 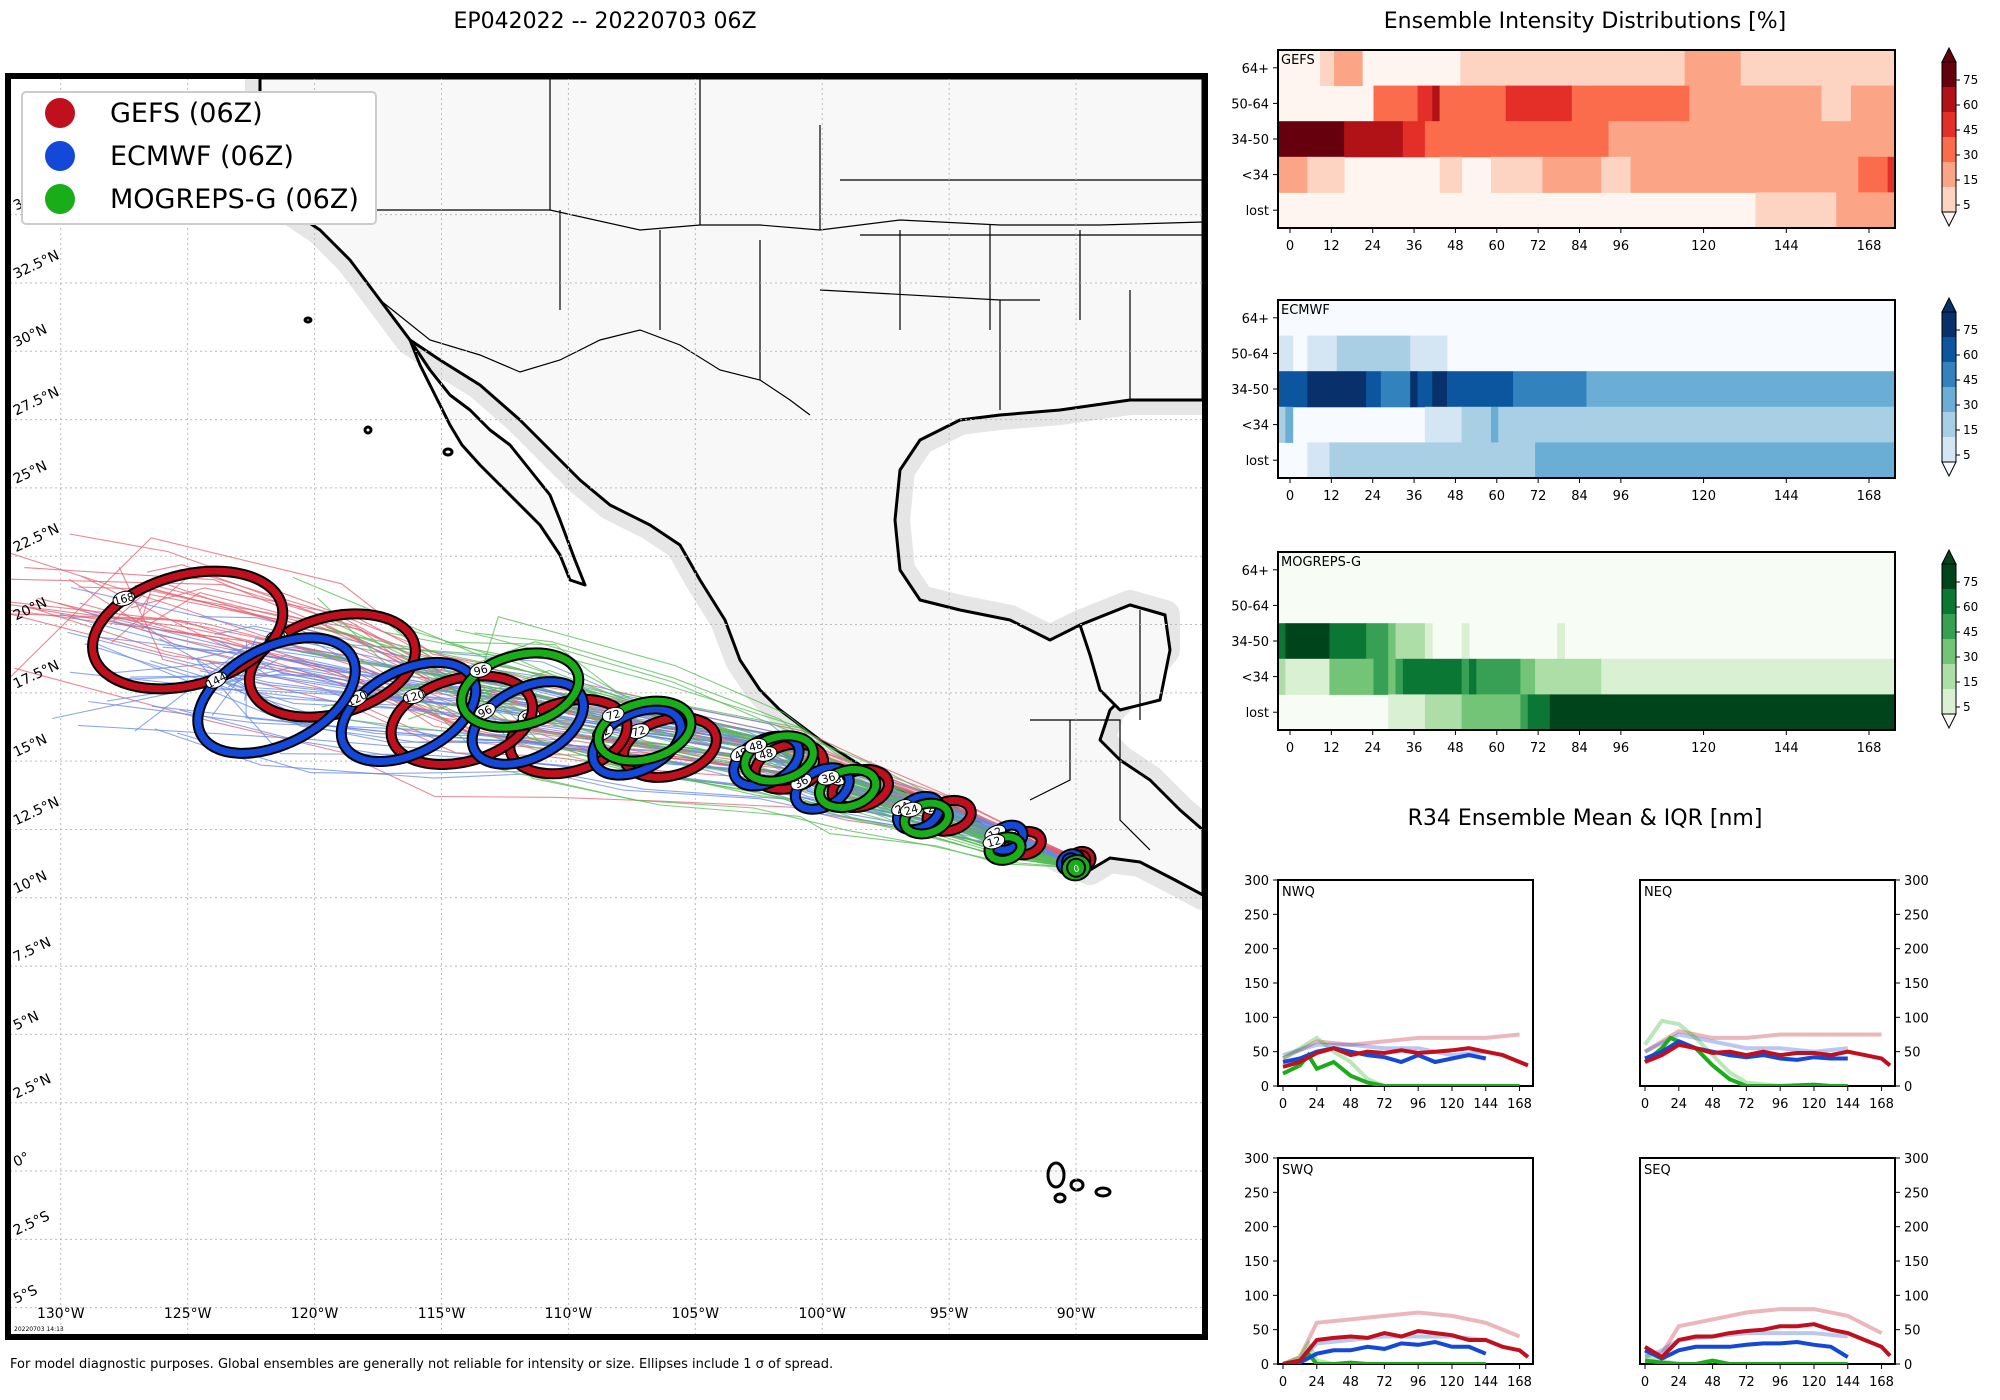 What do you see at coordinates (1317, 1382) in the screenshot?
I see `r34-xtick-label: 24` at bounding box center [1317, 1382].